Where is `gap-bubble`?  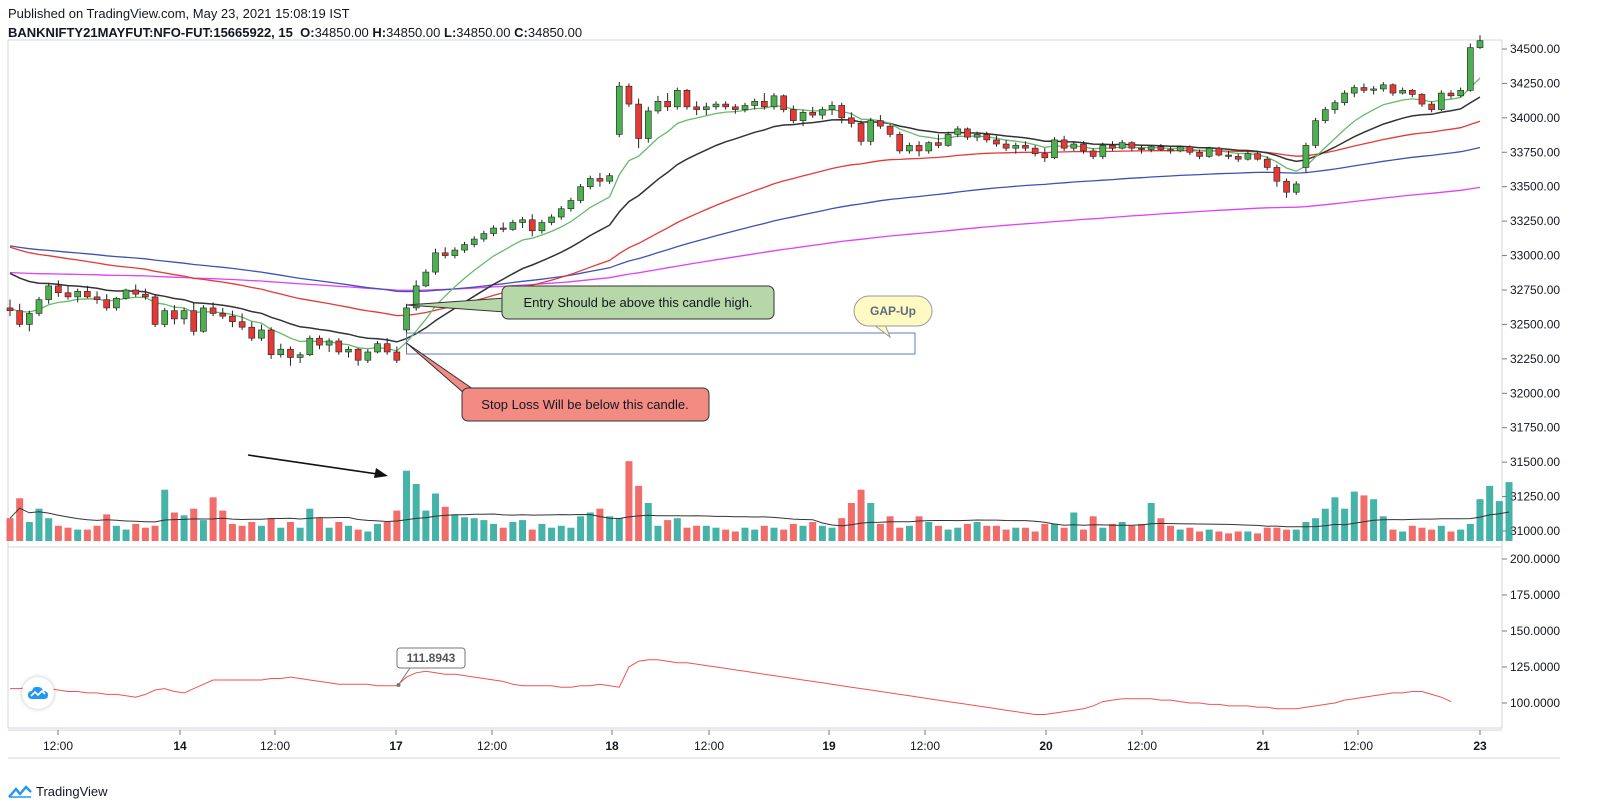
gap-bubble is located at coordinates (893, 311).